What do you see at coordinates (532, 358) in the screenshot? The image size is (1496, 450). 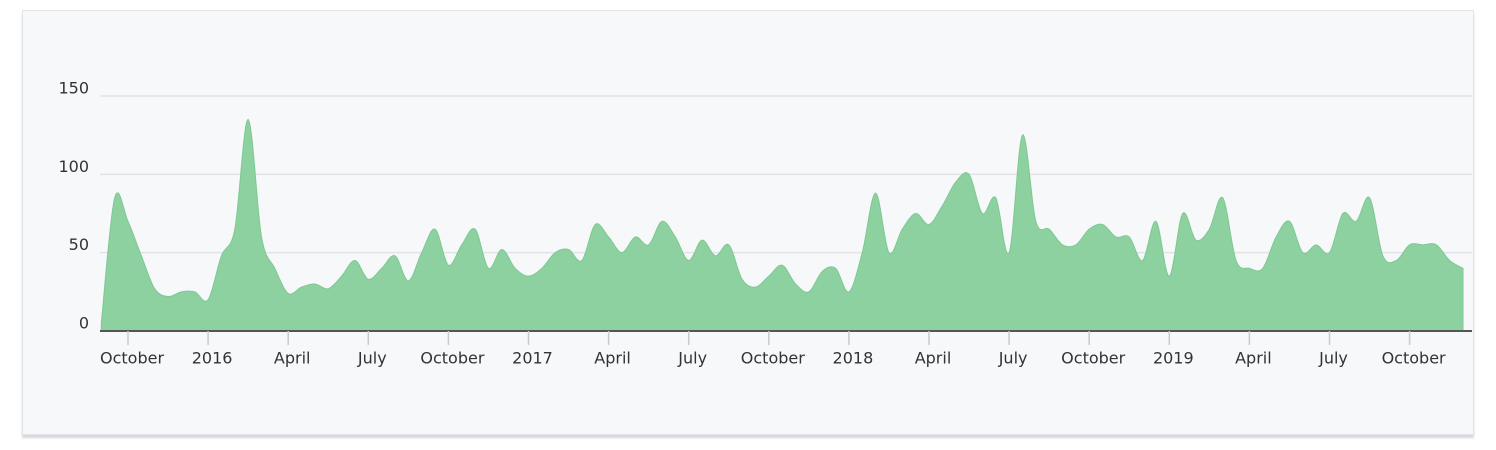 I see `x-tick-label: 2017` at bounding box center [532, 358].